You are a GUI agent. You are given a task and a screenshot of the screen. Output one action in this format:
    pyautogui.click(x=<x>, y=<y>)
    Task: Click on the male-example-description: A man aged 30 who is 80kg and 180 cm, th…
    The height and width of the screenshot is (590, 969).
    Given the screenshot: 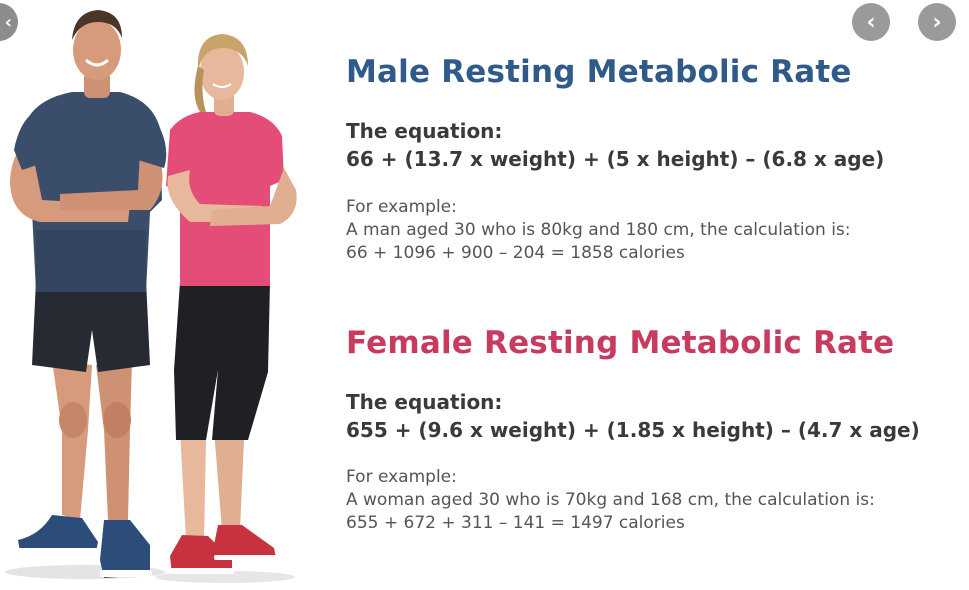 What is the action you would take?
    pyautogui.click(x=598, y=230)
    